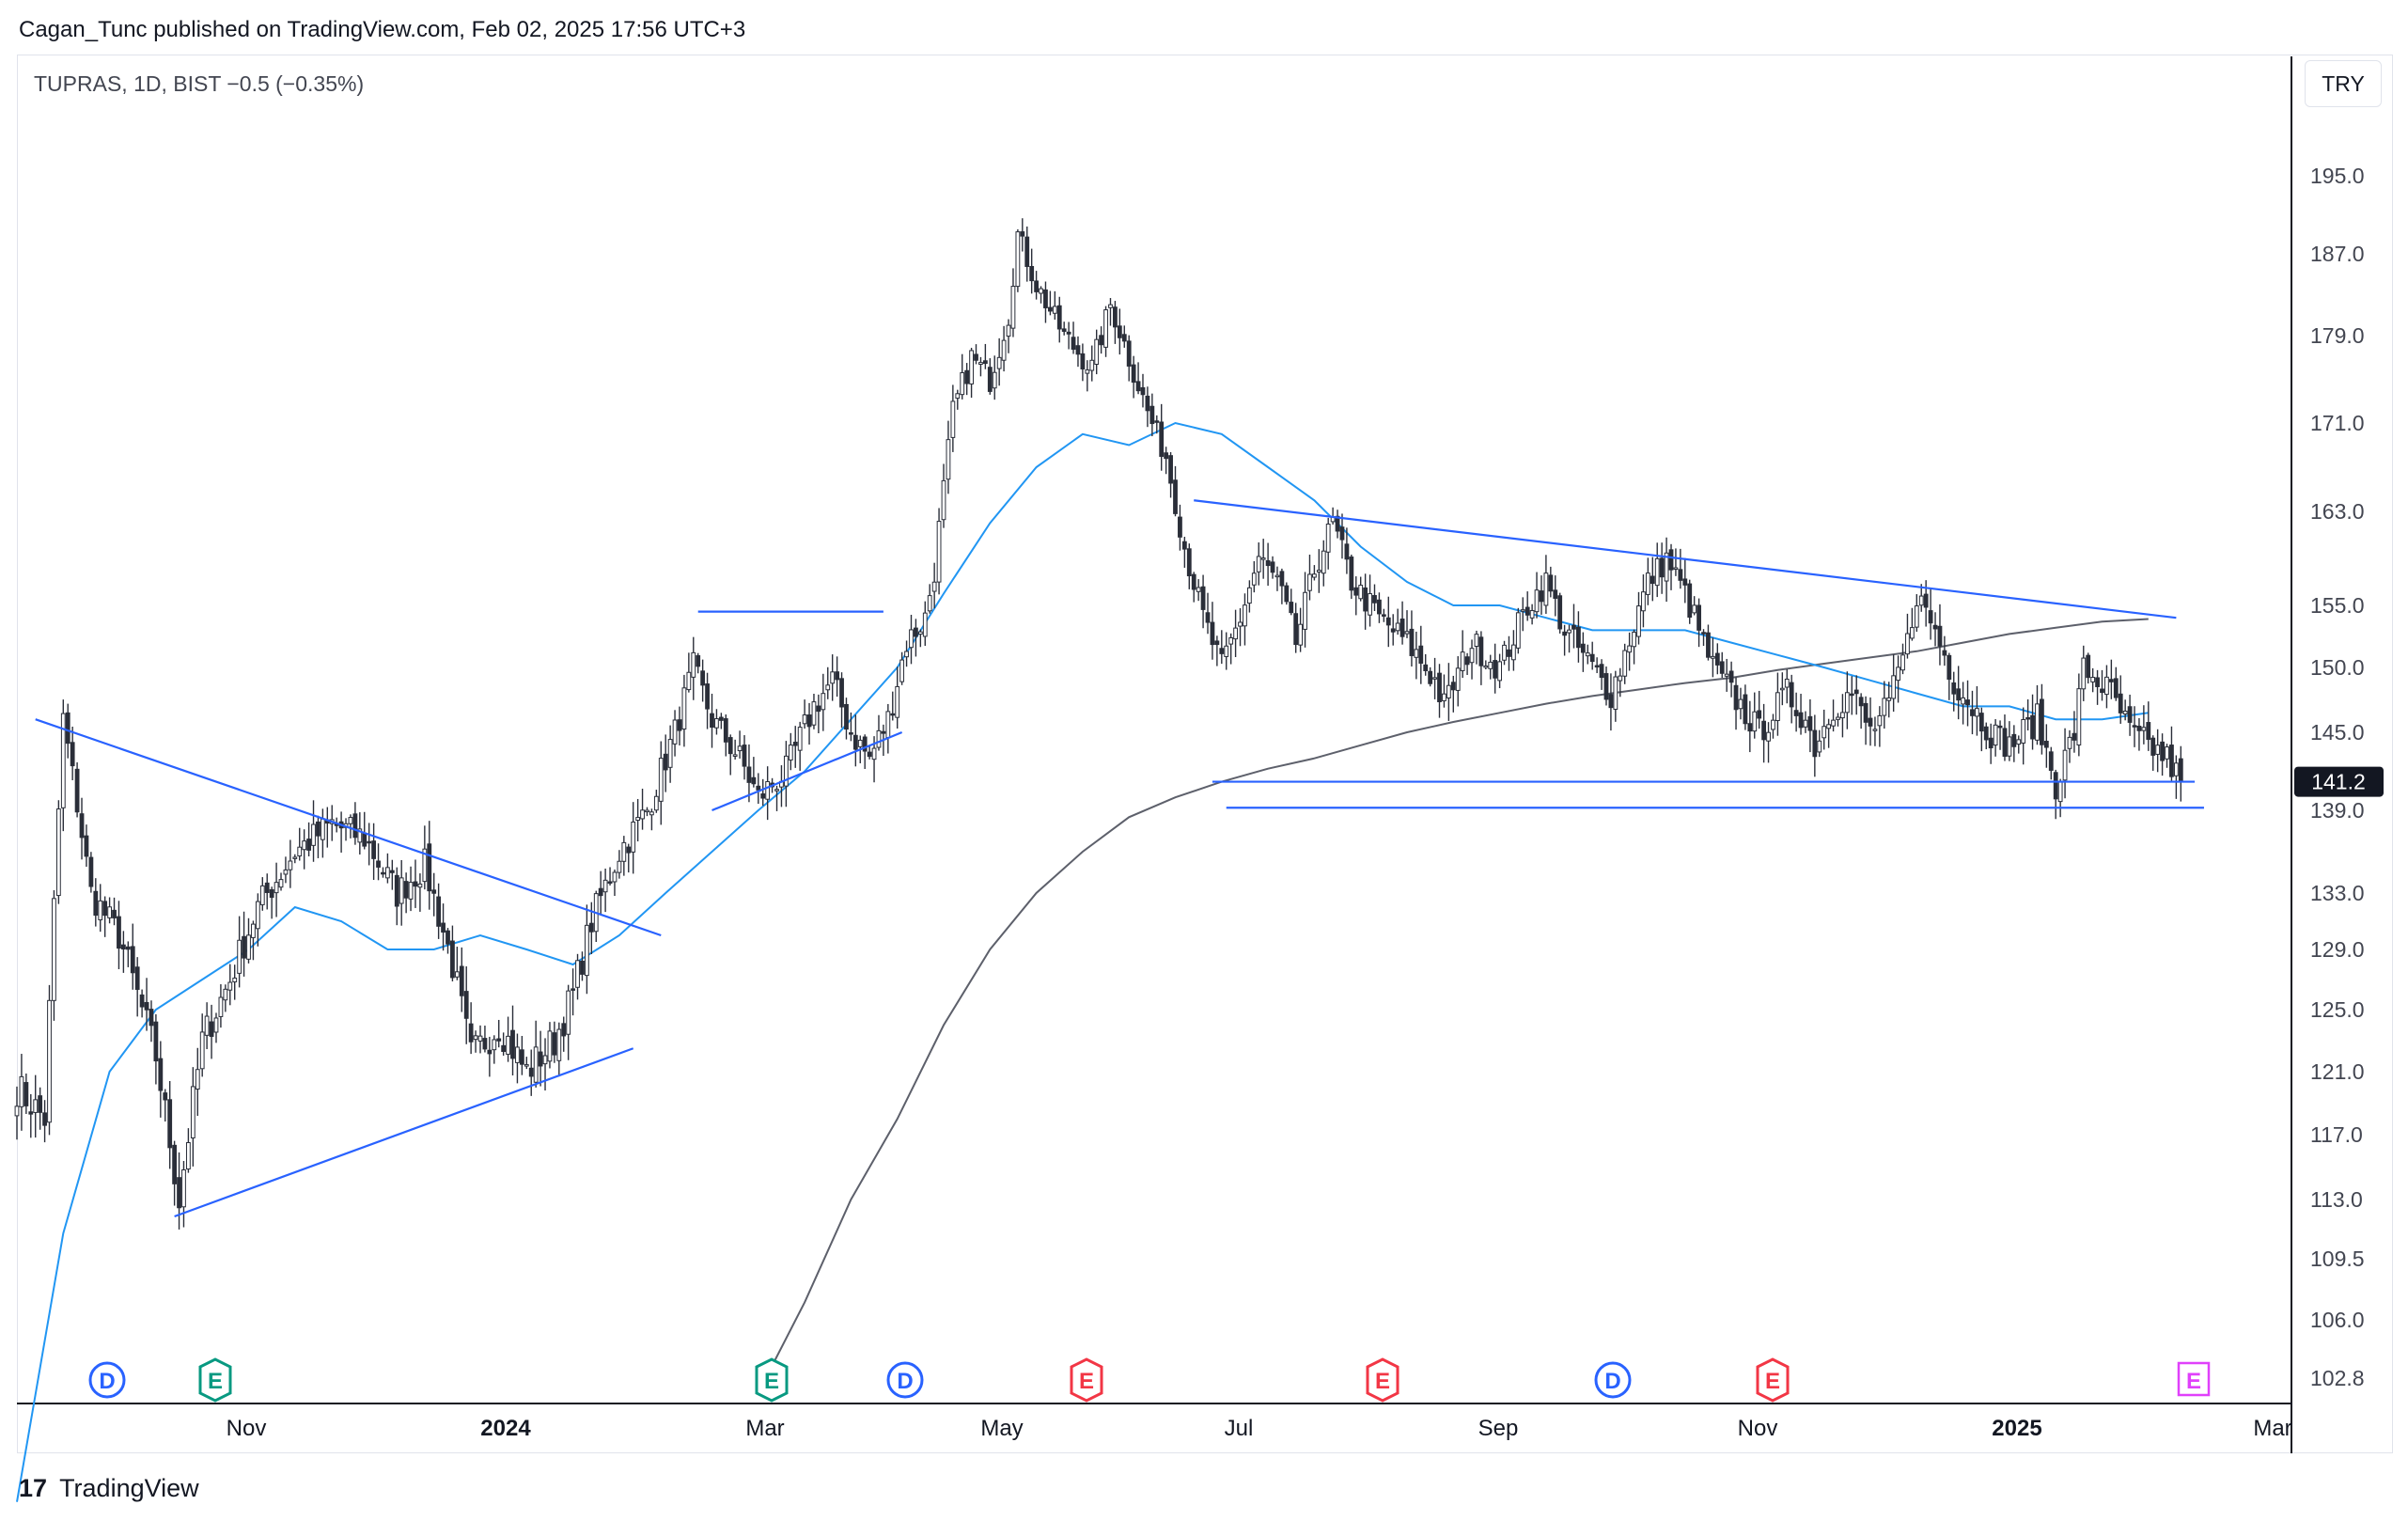 The image size is (2408, 1521). I want to click on tradingview-logo-icon: 17, so click(33, 1488).